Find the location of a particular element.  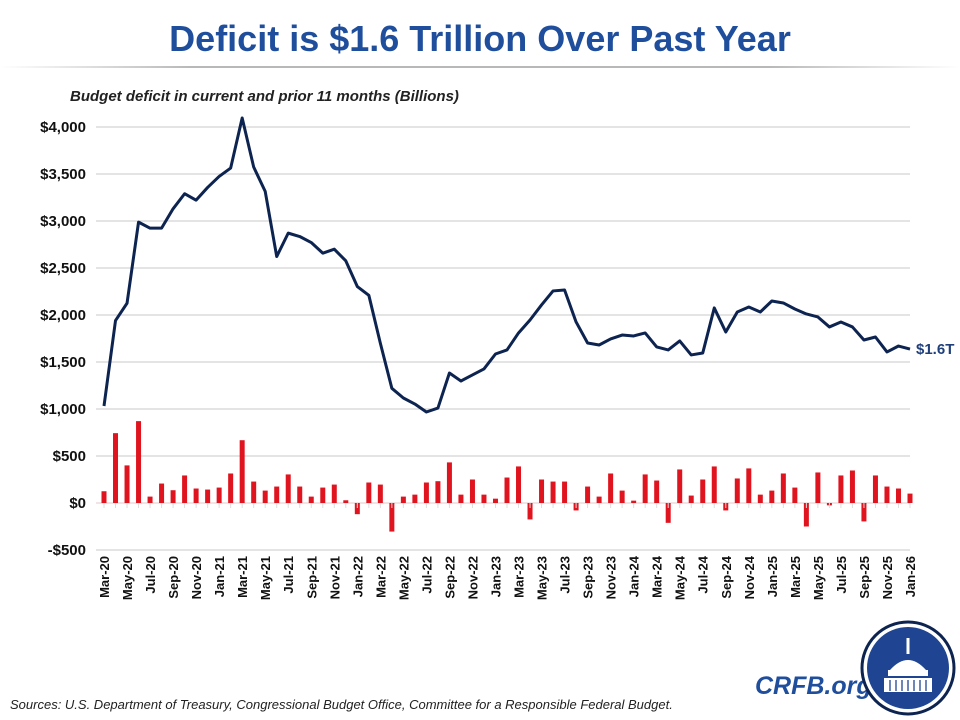

x-tick-label: Jul-20 is located at coordinates (150, 575).